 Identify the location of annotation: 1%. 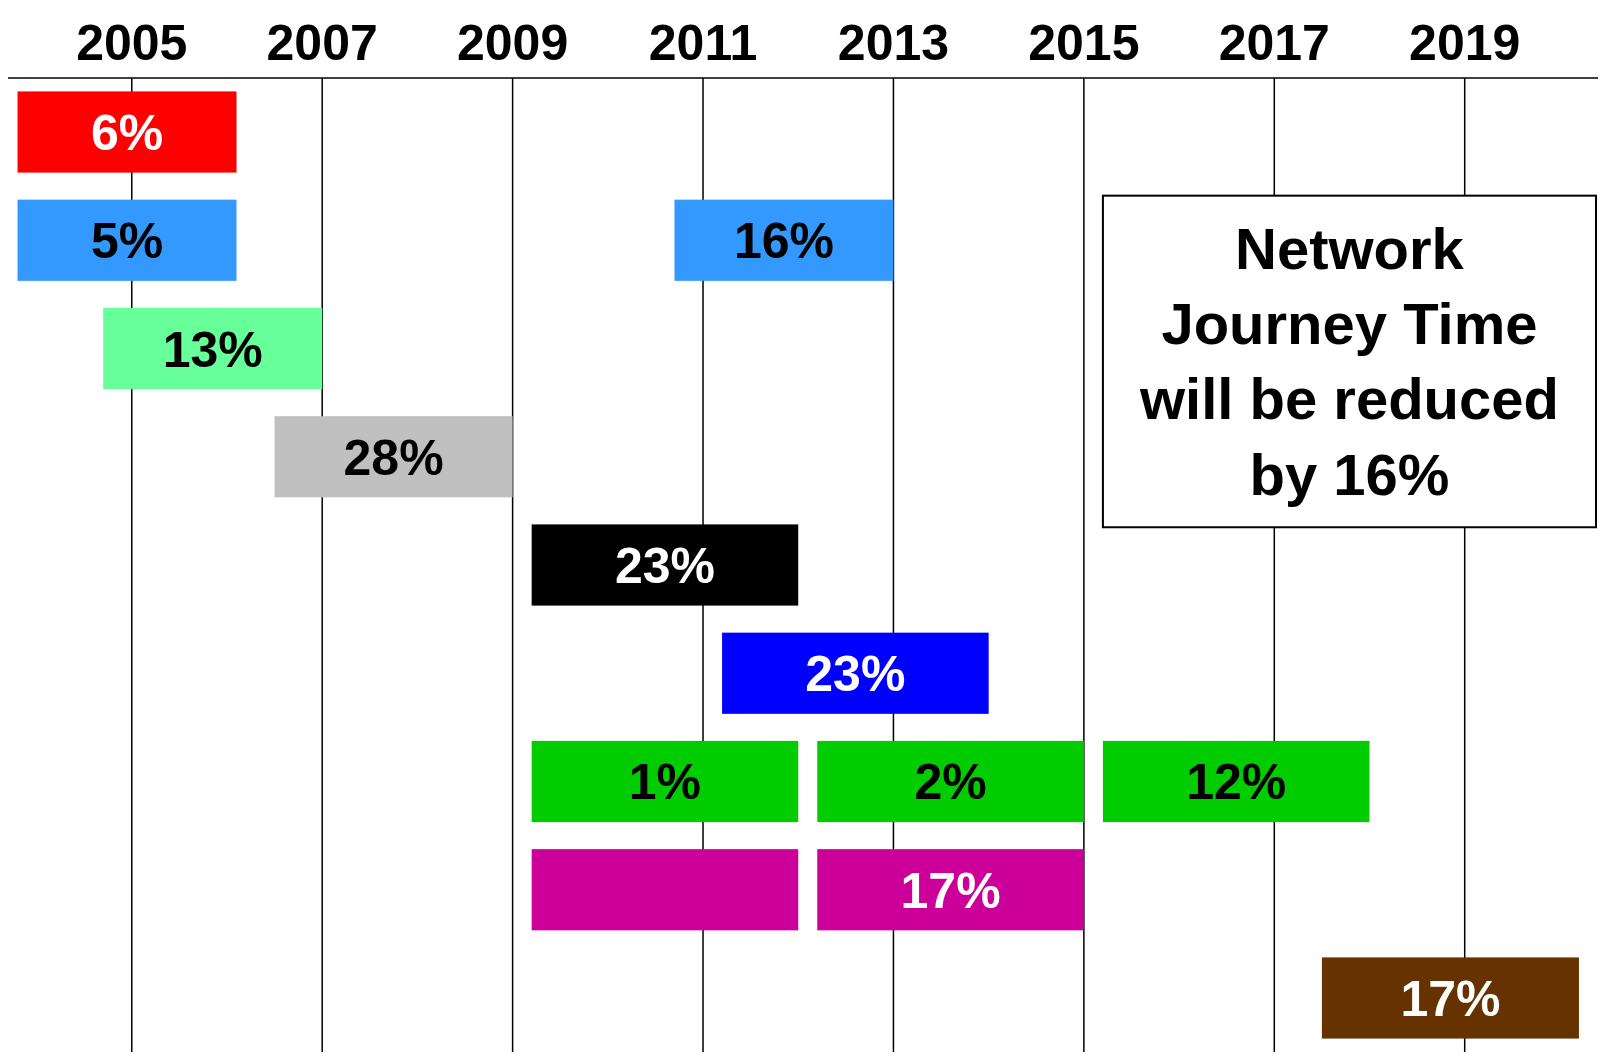
(665, 782).